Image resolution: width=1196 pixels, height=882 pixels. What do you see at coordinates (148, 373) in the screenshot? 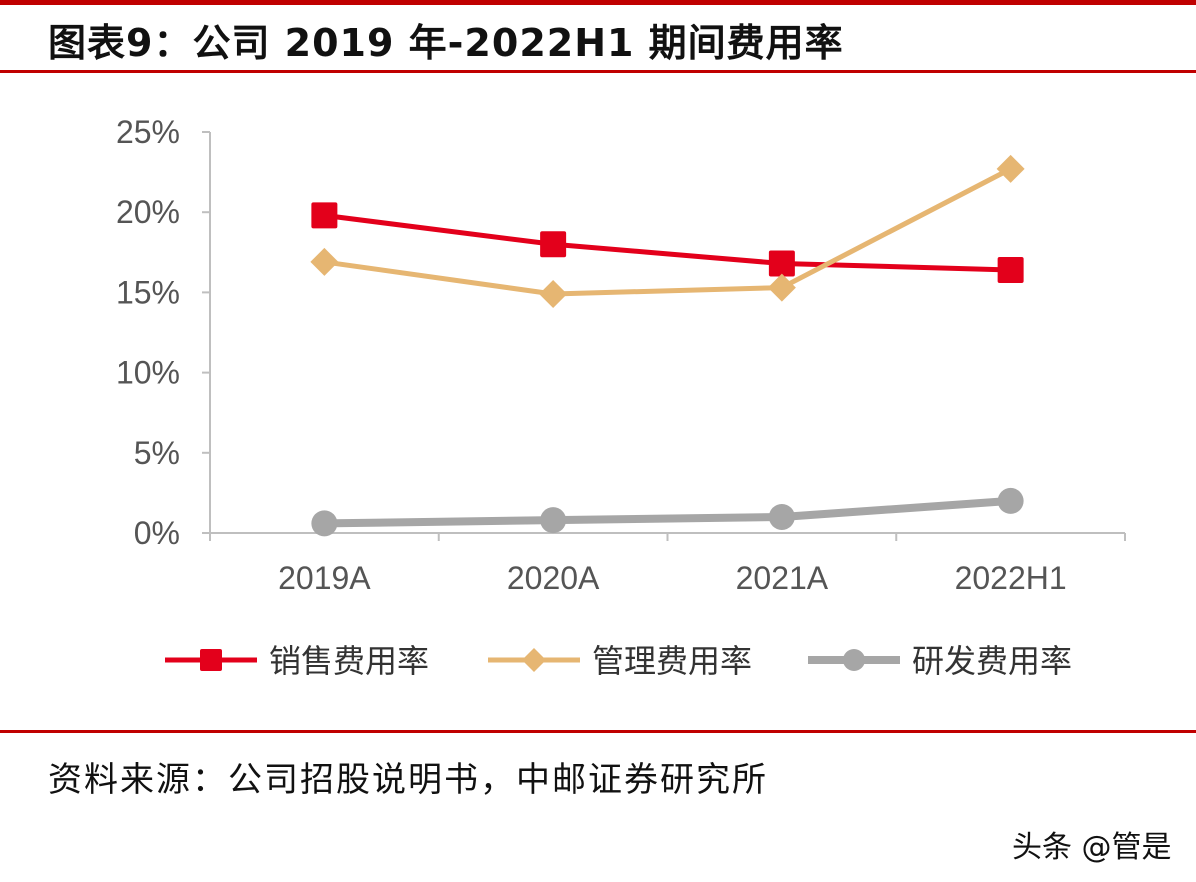
I see `y-tick-label: 10%` at bounding box center [148, 373].